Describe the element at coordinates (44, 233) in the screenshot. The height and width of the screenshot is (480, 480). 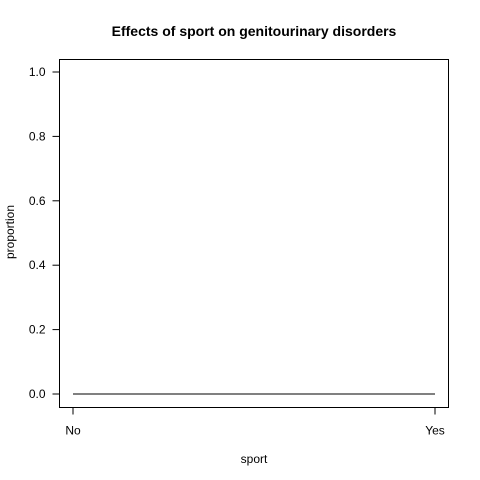
I see `y-axis: 0.0 0.2 0.4 0.6 0.8 1.0` at that location.